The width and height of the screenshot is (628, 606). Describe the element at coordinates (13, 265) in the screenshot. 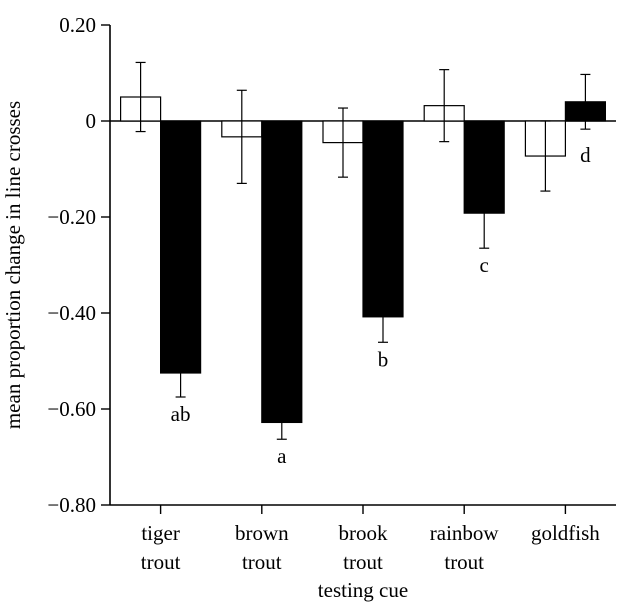

I see `y-axis-title: mean proportion change in line crosses` at that location.